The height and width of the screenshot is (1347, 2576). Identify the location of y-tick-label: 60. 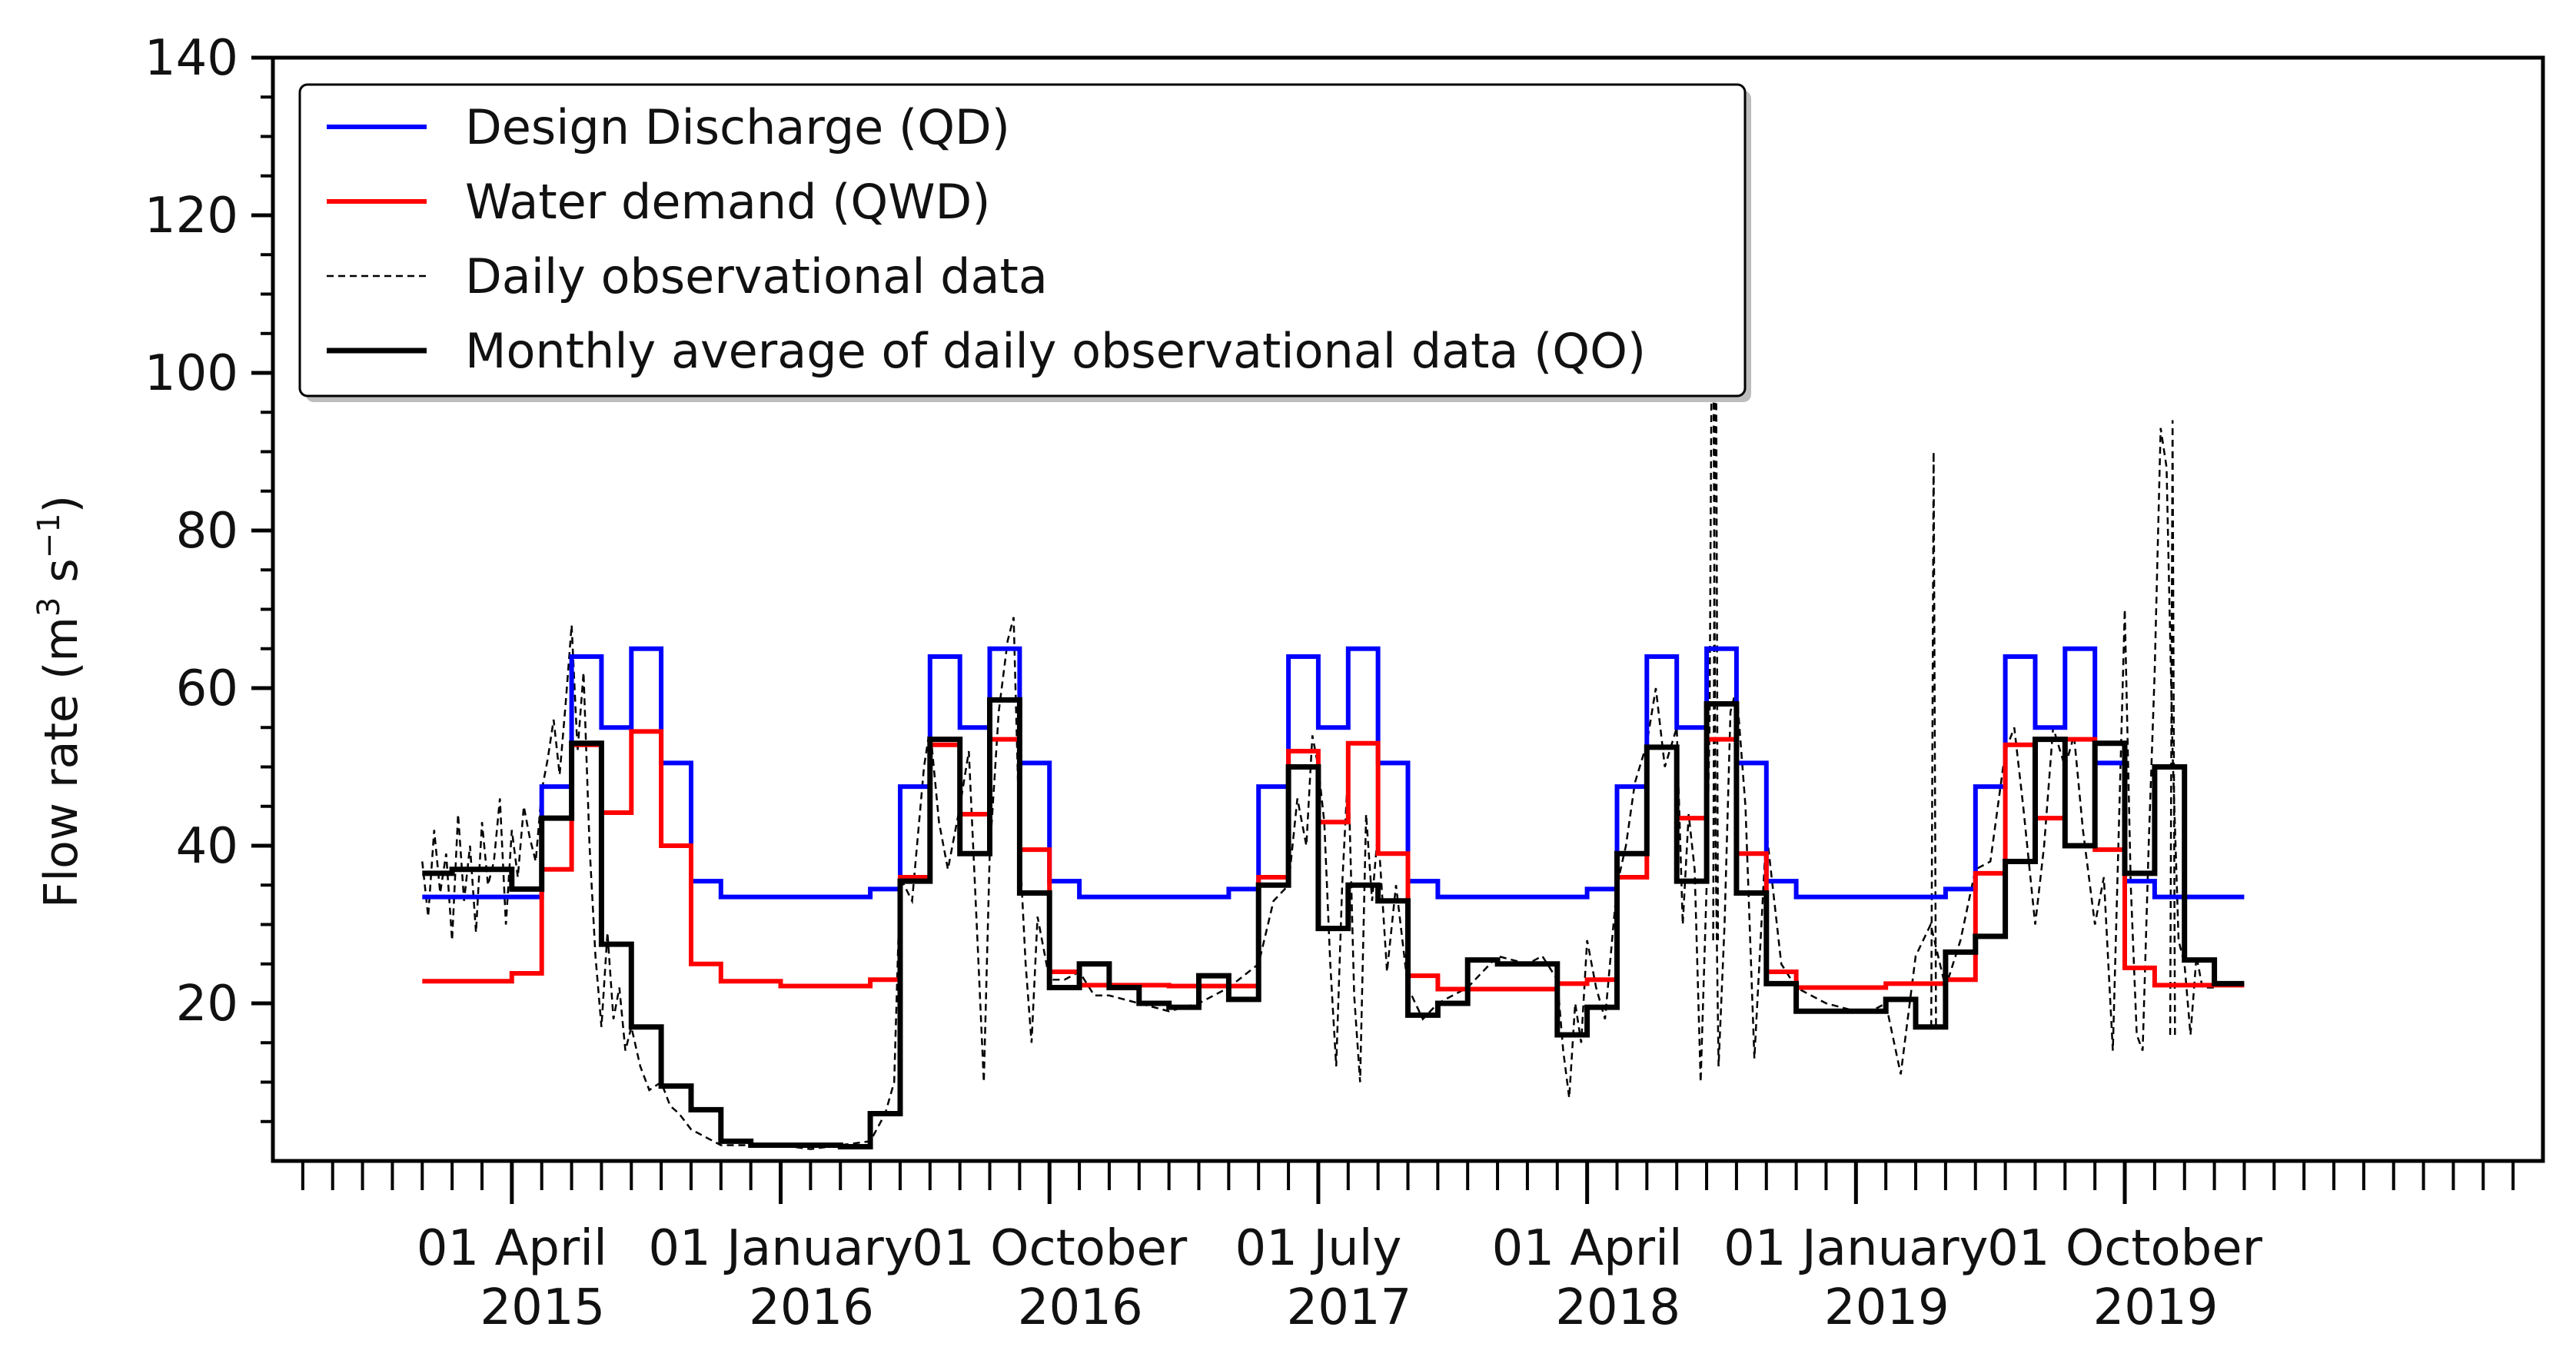
(207, 688).